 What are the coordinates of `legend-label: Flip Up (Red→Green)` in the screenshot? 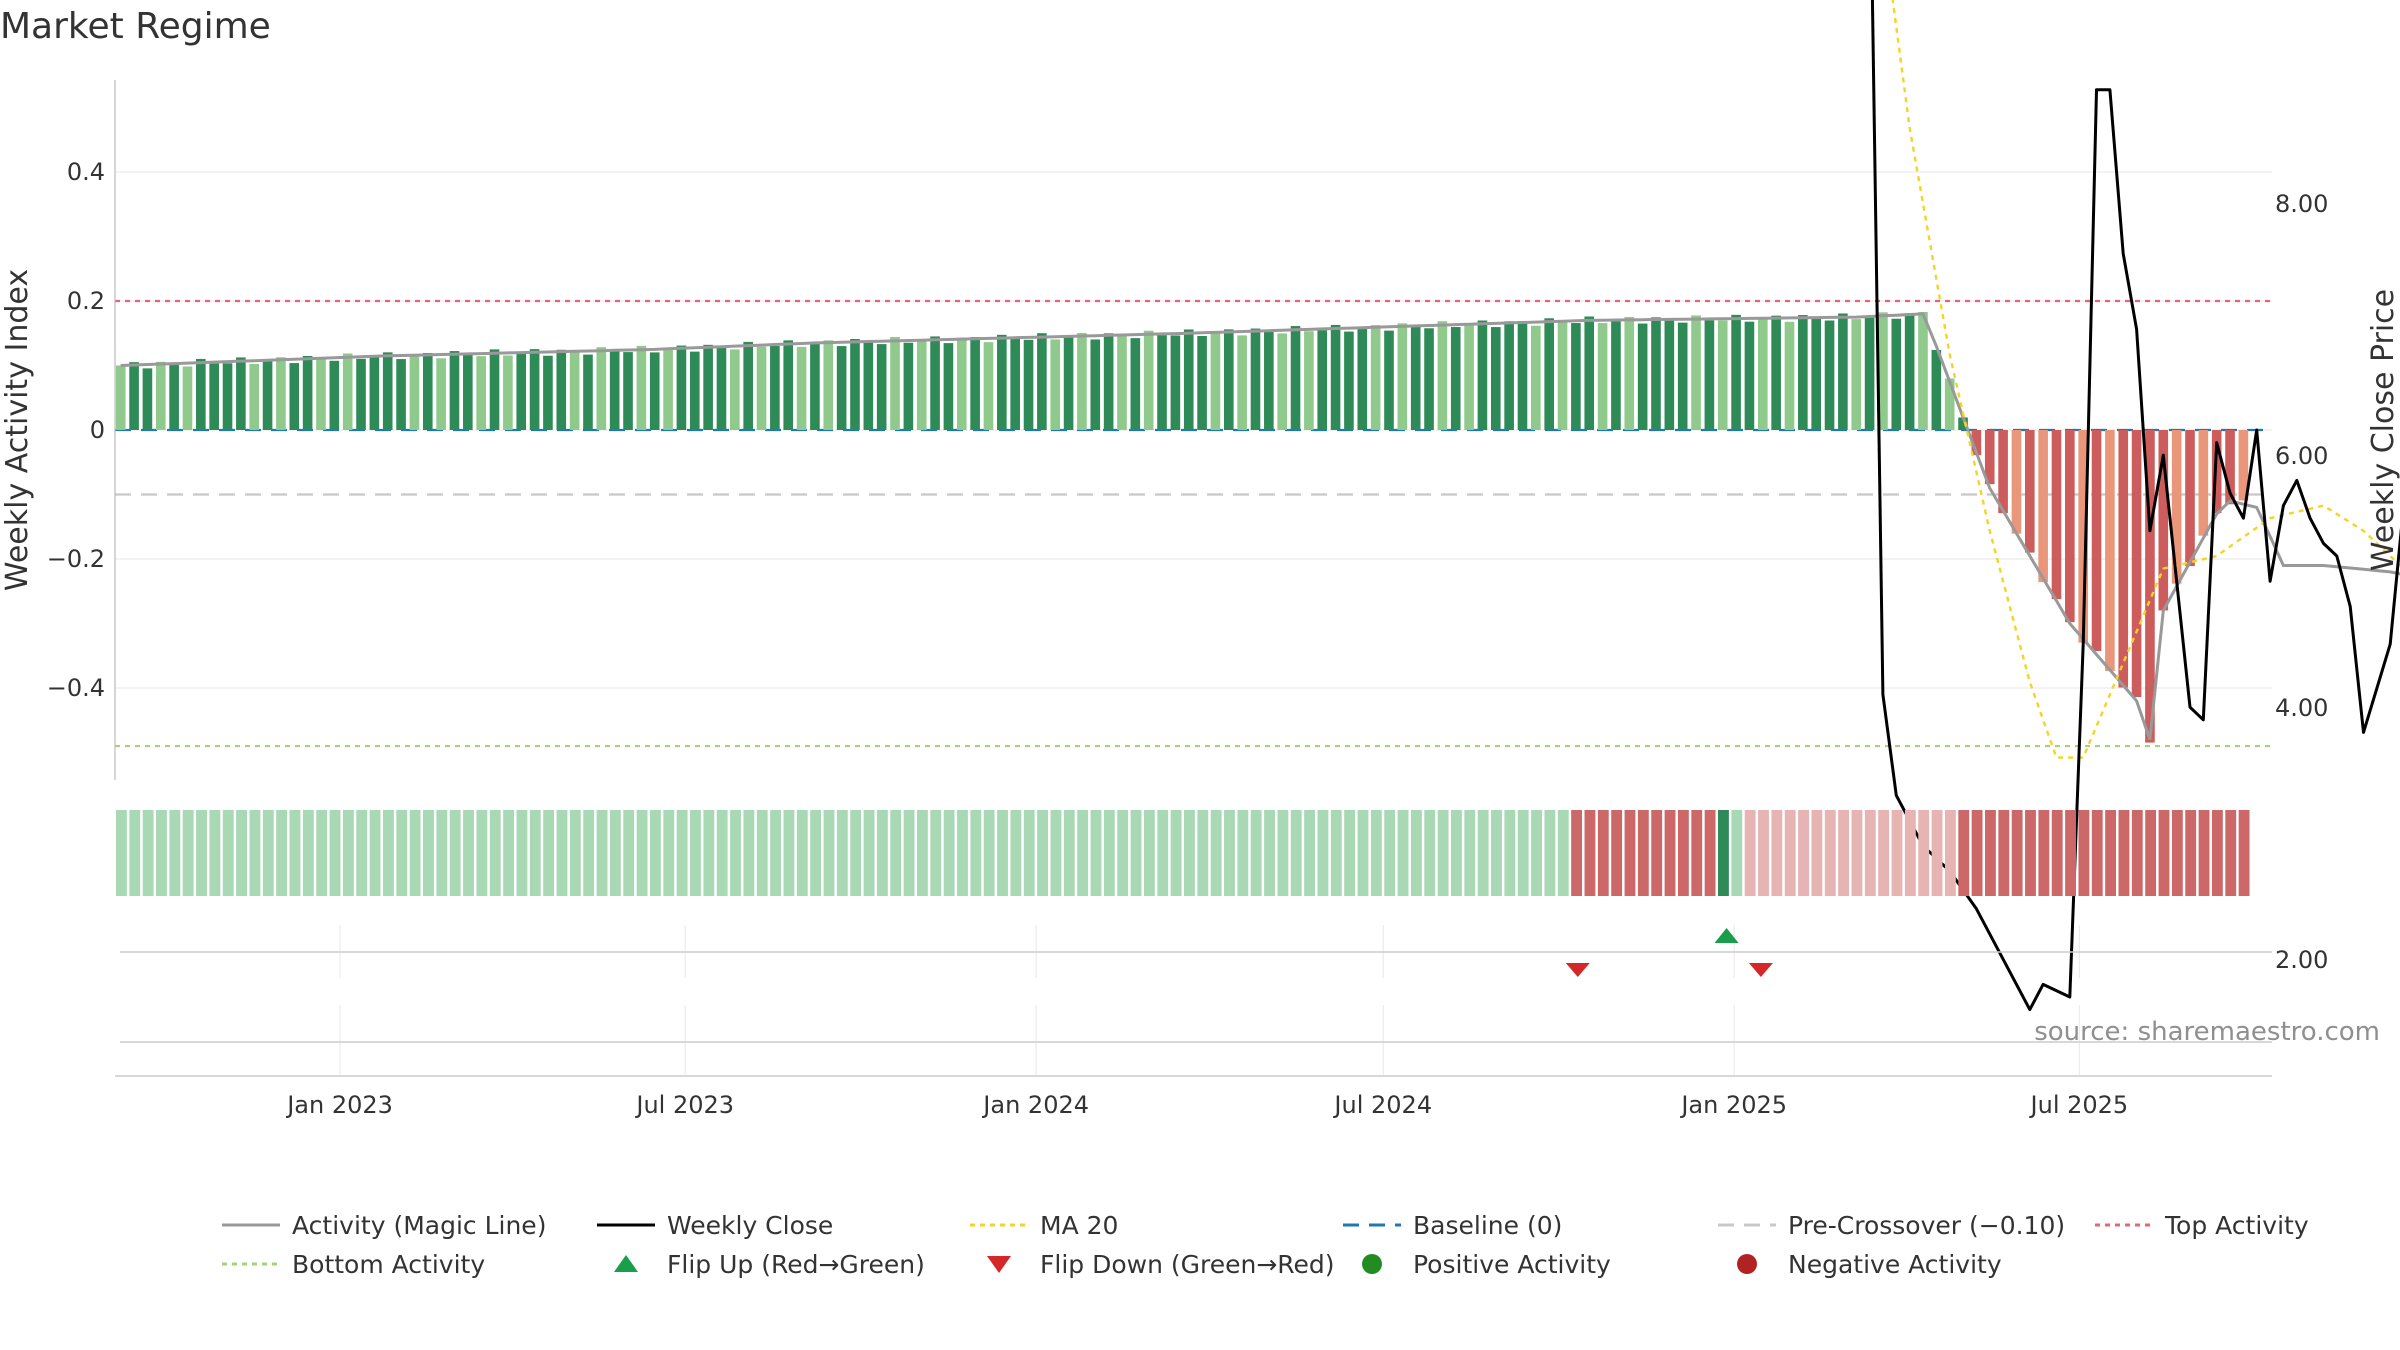 It's located at (796, 1264).